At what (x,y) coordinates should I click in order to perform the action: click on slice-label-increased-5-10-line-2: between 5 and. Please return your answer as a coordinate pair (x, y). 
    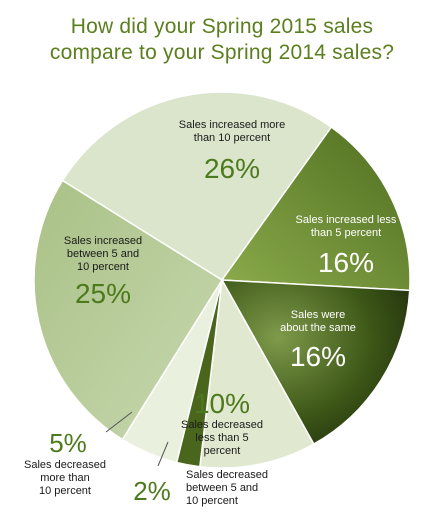
    Looking at the image, I should click on (103, 254).